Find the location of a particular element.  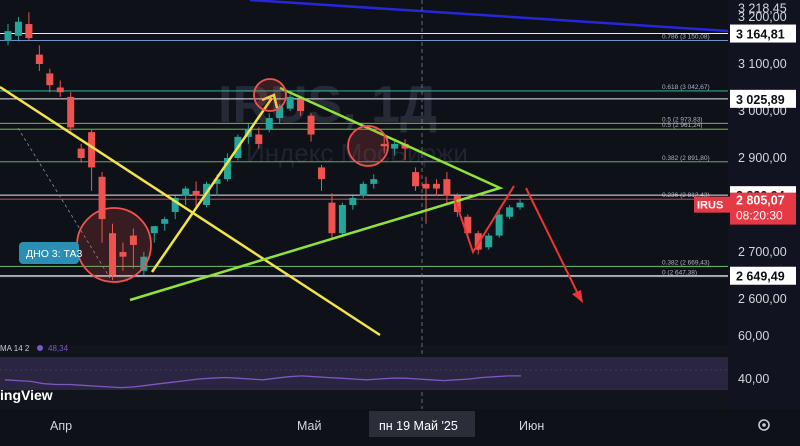

red-zigzag is located at coordinates (484, 220).